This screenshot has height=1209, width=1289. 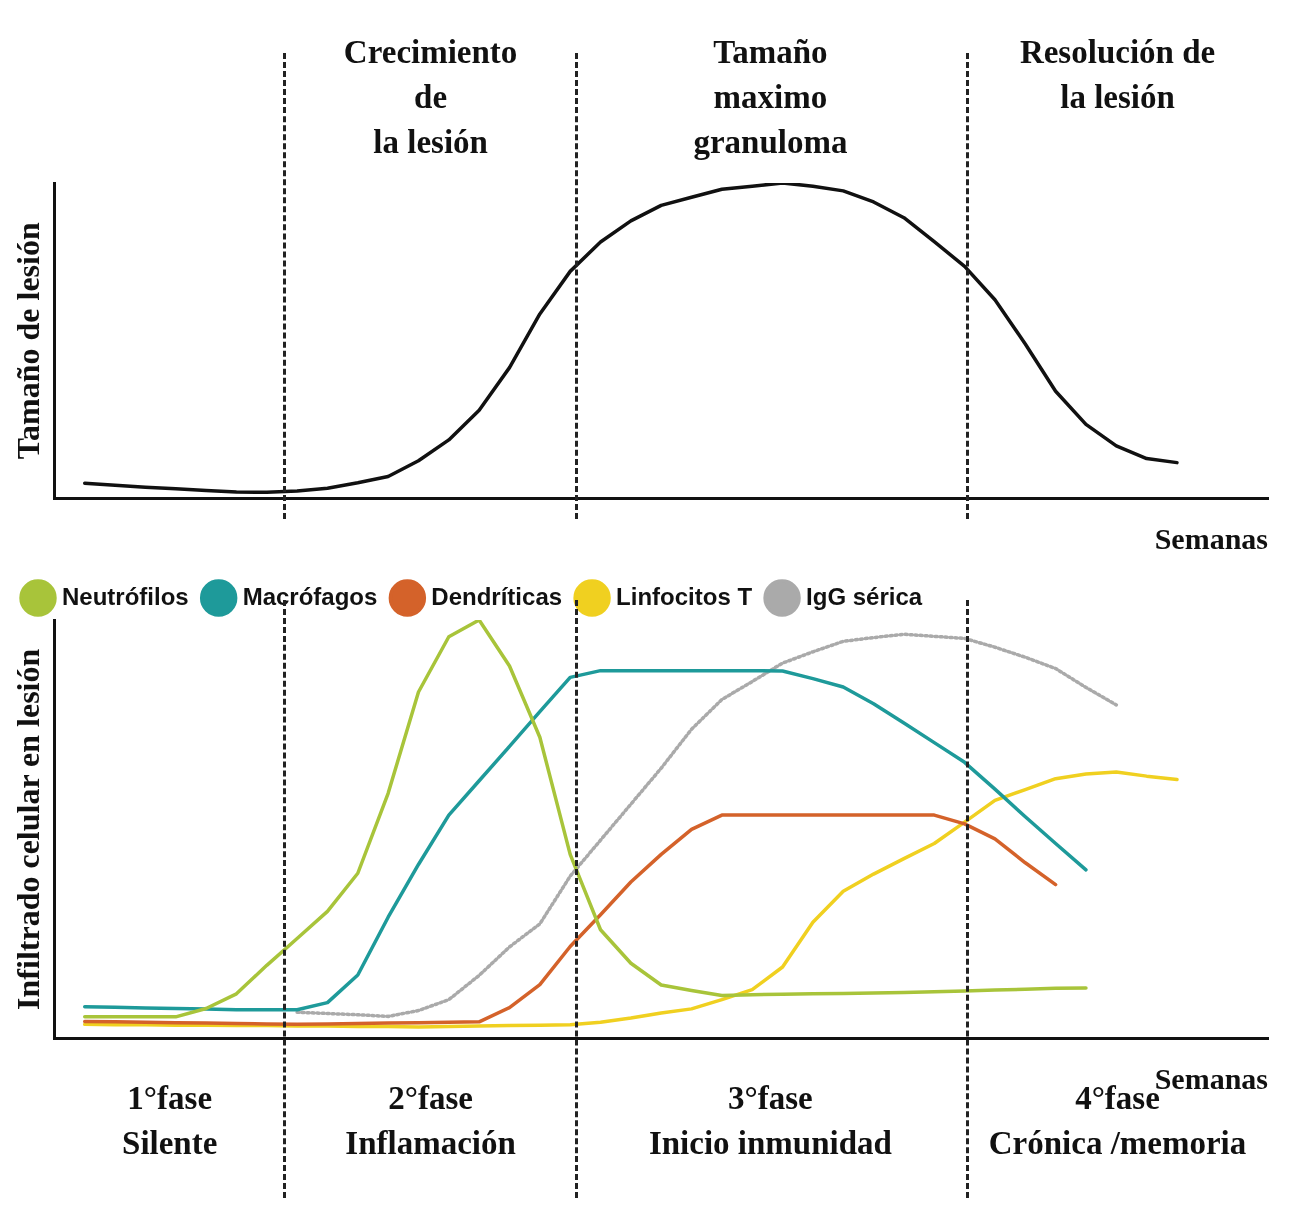 What do you see at coordinates (430, 1120) in the screenshot?
I see `text: 2°fase Inflamación` at bounding box center [430, 1120].